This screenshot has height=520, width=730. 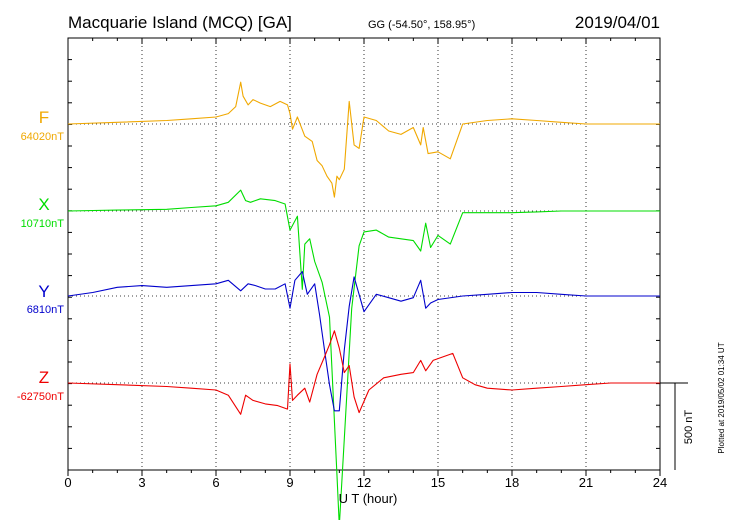 I want to click on x-tick-label: 24, so click(x=660, y=482).